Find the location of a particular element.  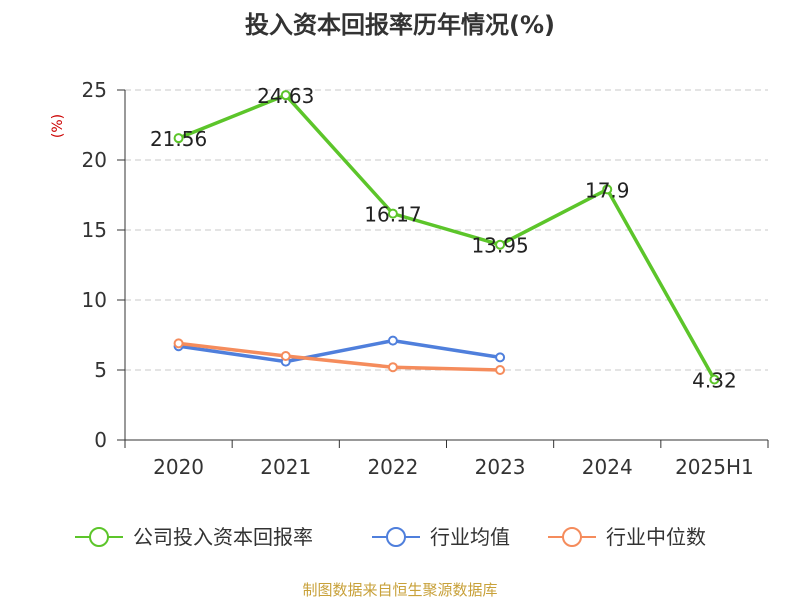

legend-item-1: 行业均值 is located at coordinates (441, 537).